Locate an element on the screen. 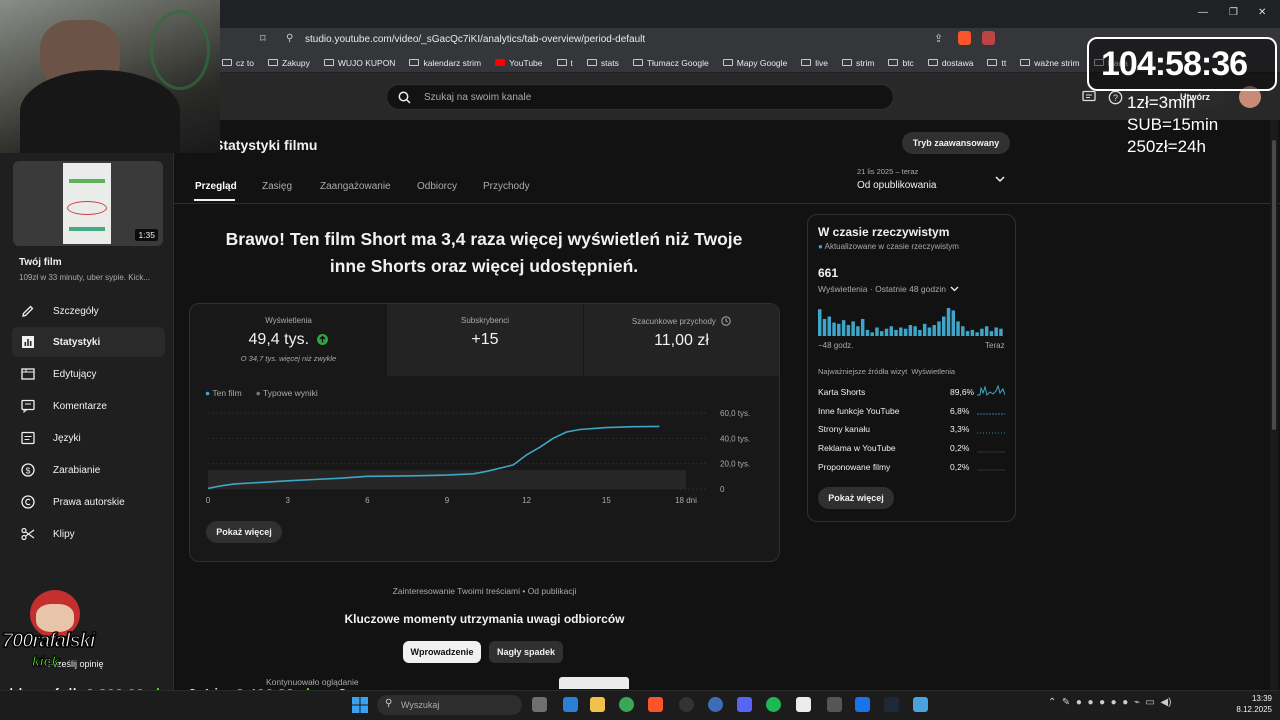  sidebar-item-editor: Edytujący is located at coordinates (88, 374).